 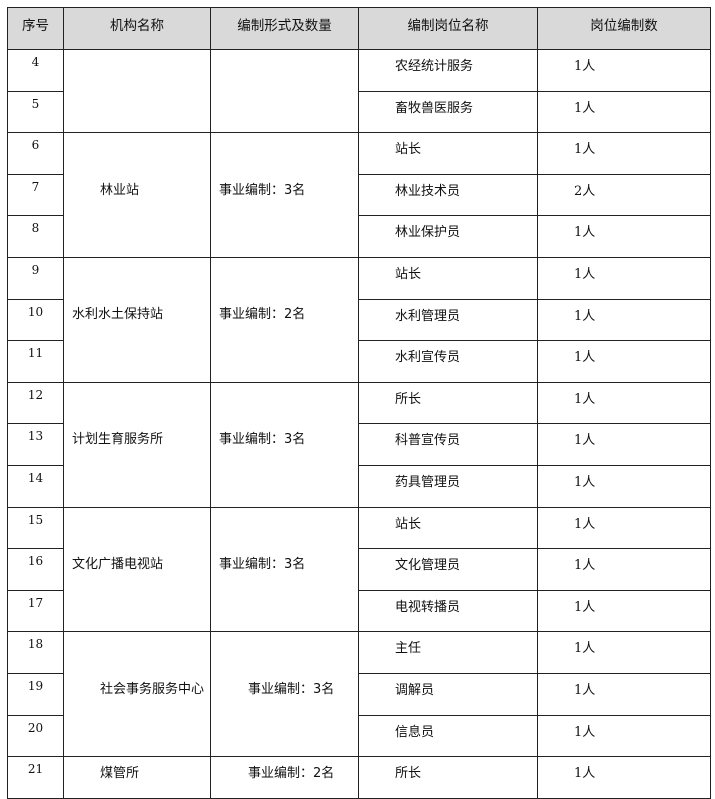 What do you see at coordinates (624, 28) in the screenshot?
I see `header-count: 岗位编制数` at bounding box center [624, 28].